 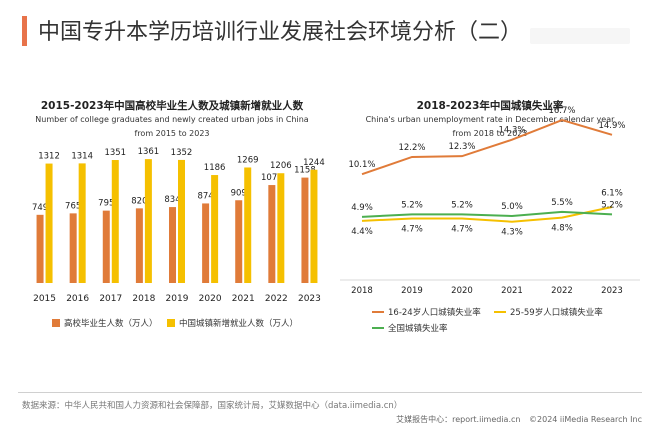 I want to click on legend-line-orange, so click(x=378, y=312).